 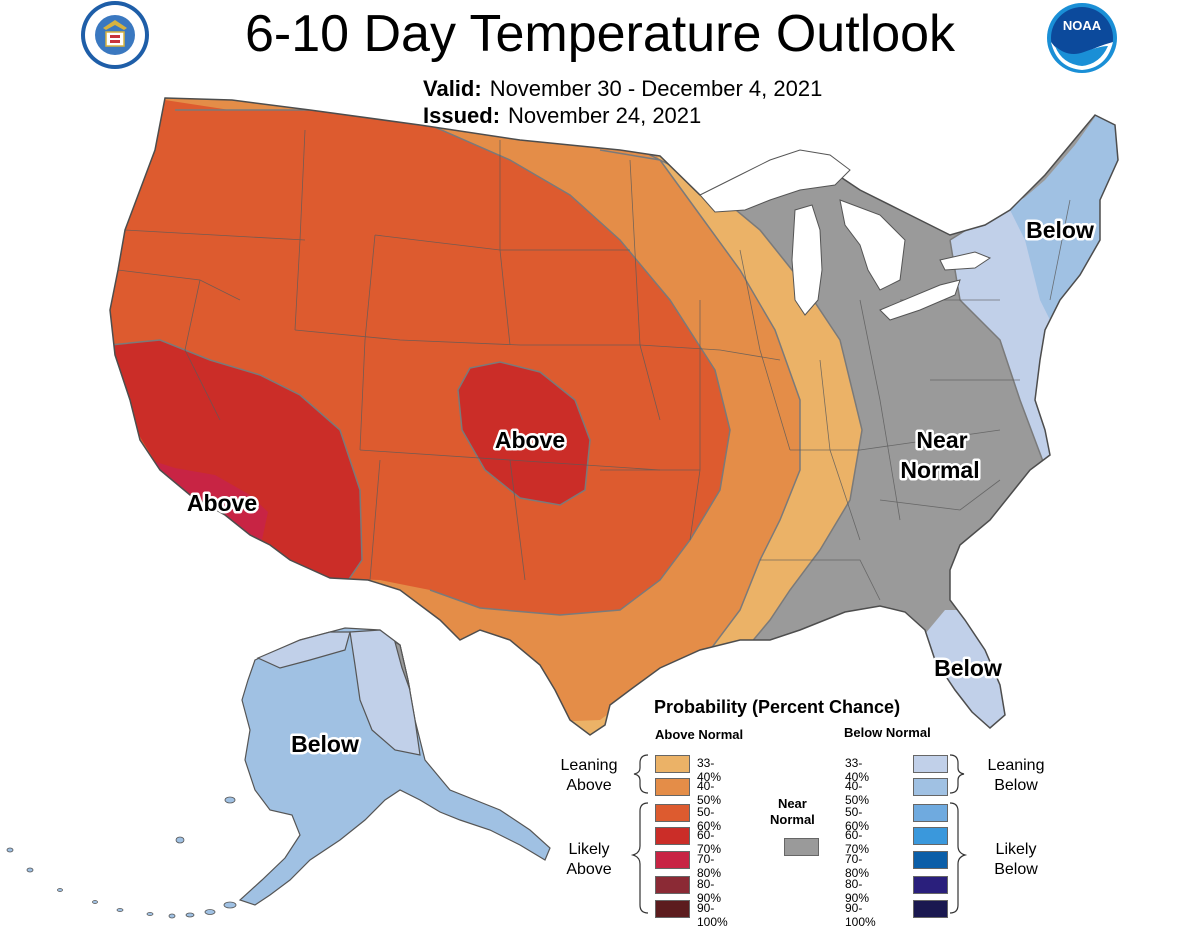 I want to click on legend-above-normal-title: Above Normal, so click(x=699, y=734).